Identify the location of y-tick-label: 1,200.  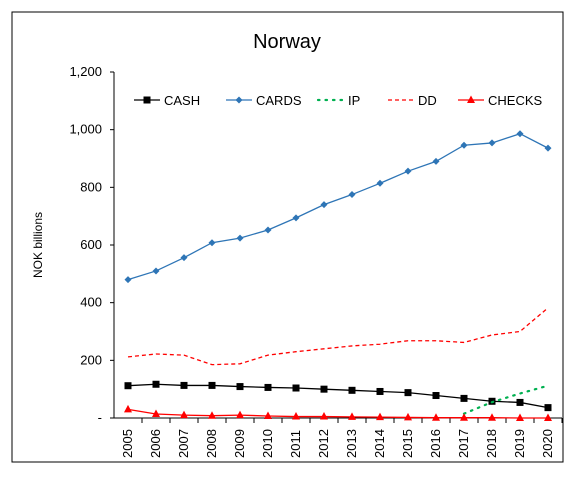
(85, 71).